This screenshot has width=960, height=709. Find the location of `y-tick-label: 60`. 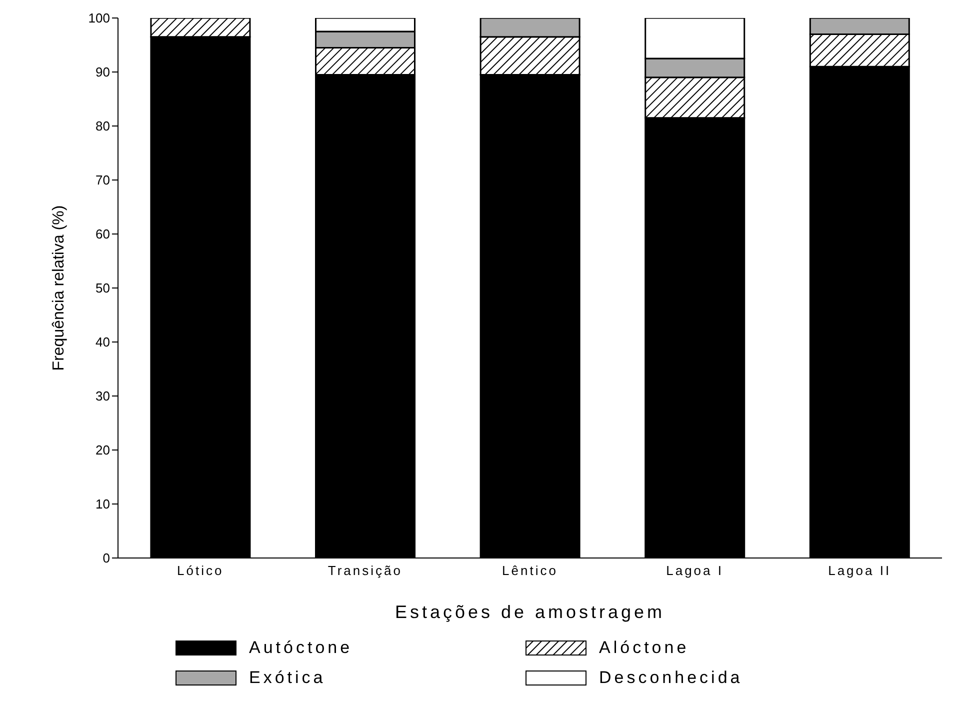

y-tick-label: 60 is located at coordinates (103, 234).